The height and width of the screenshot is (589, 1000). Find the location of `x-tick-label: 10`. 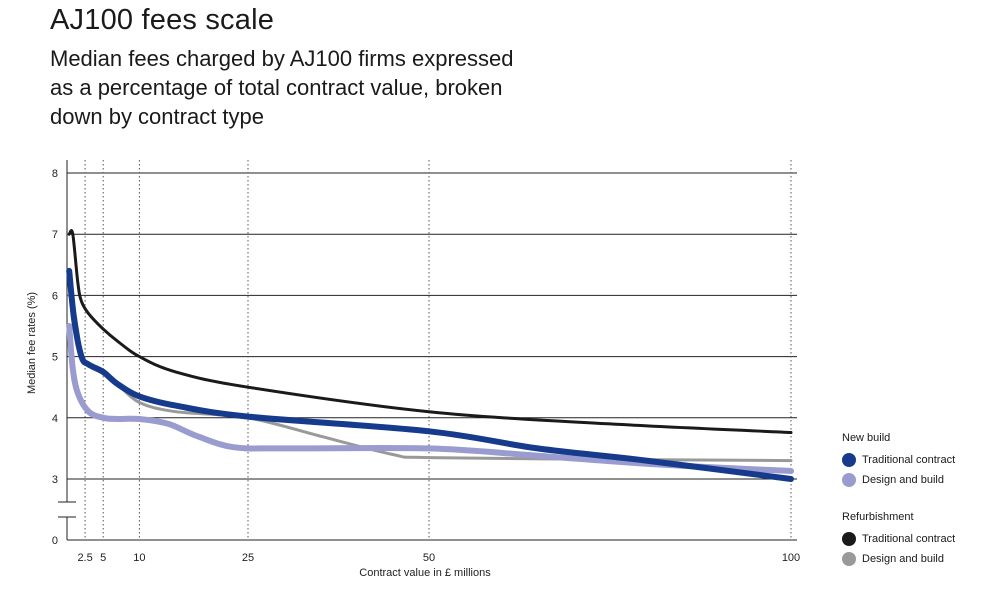

x-tick-label: 10 is located at coordinates (139, 558).